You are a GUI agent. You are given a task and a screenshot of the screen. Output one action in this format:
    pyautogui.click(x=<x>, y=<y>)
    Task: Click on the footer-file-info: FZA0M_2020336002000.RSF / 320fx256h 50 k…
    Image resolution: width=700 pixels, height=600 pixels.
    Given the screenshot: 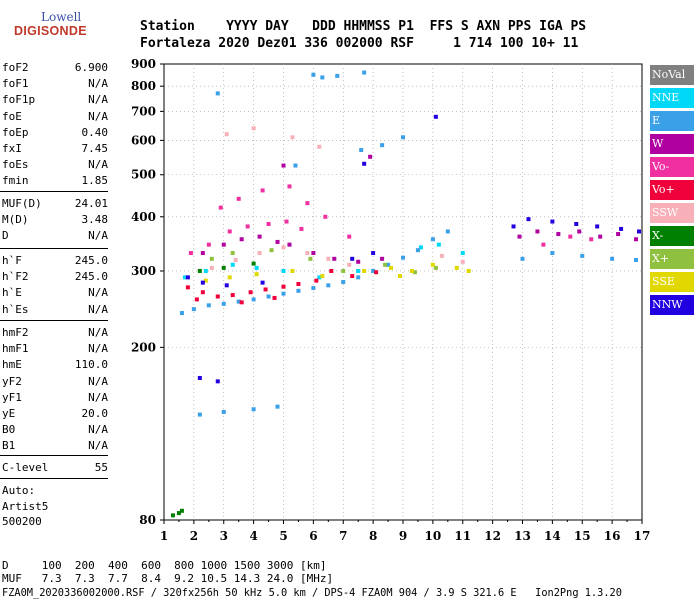 What is the action you would take?
    pyautogui.click(x=312, y=593)
    